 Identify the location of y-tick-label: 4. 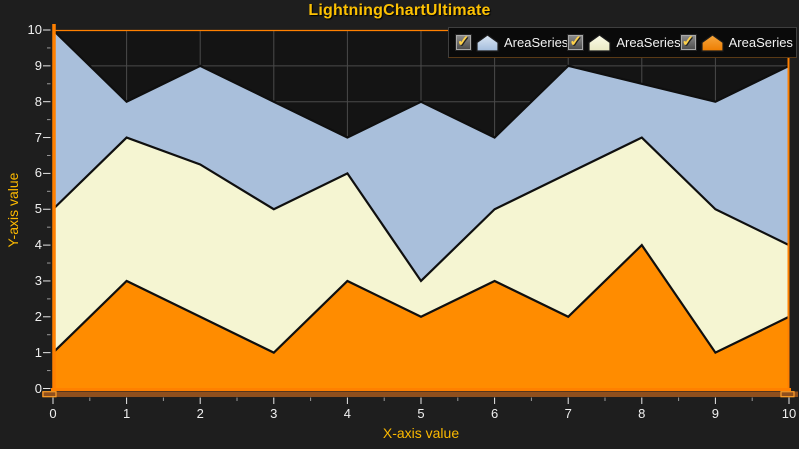
(38, 245).